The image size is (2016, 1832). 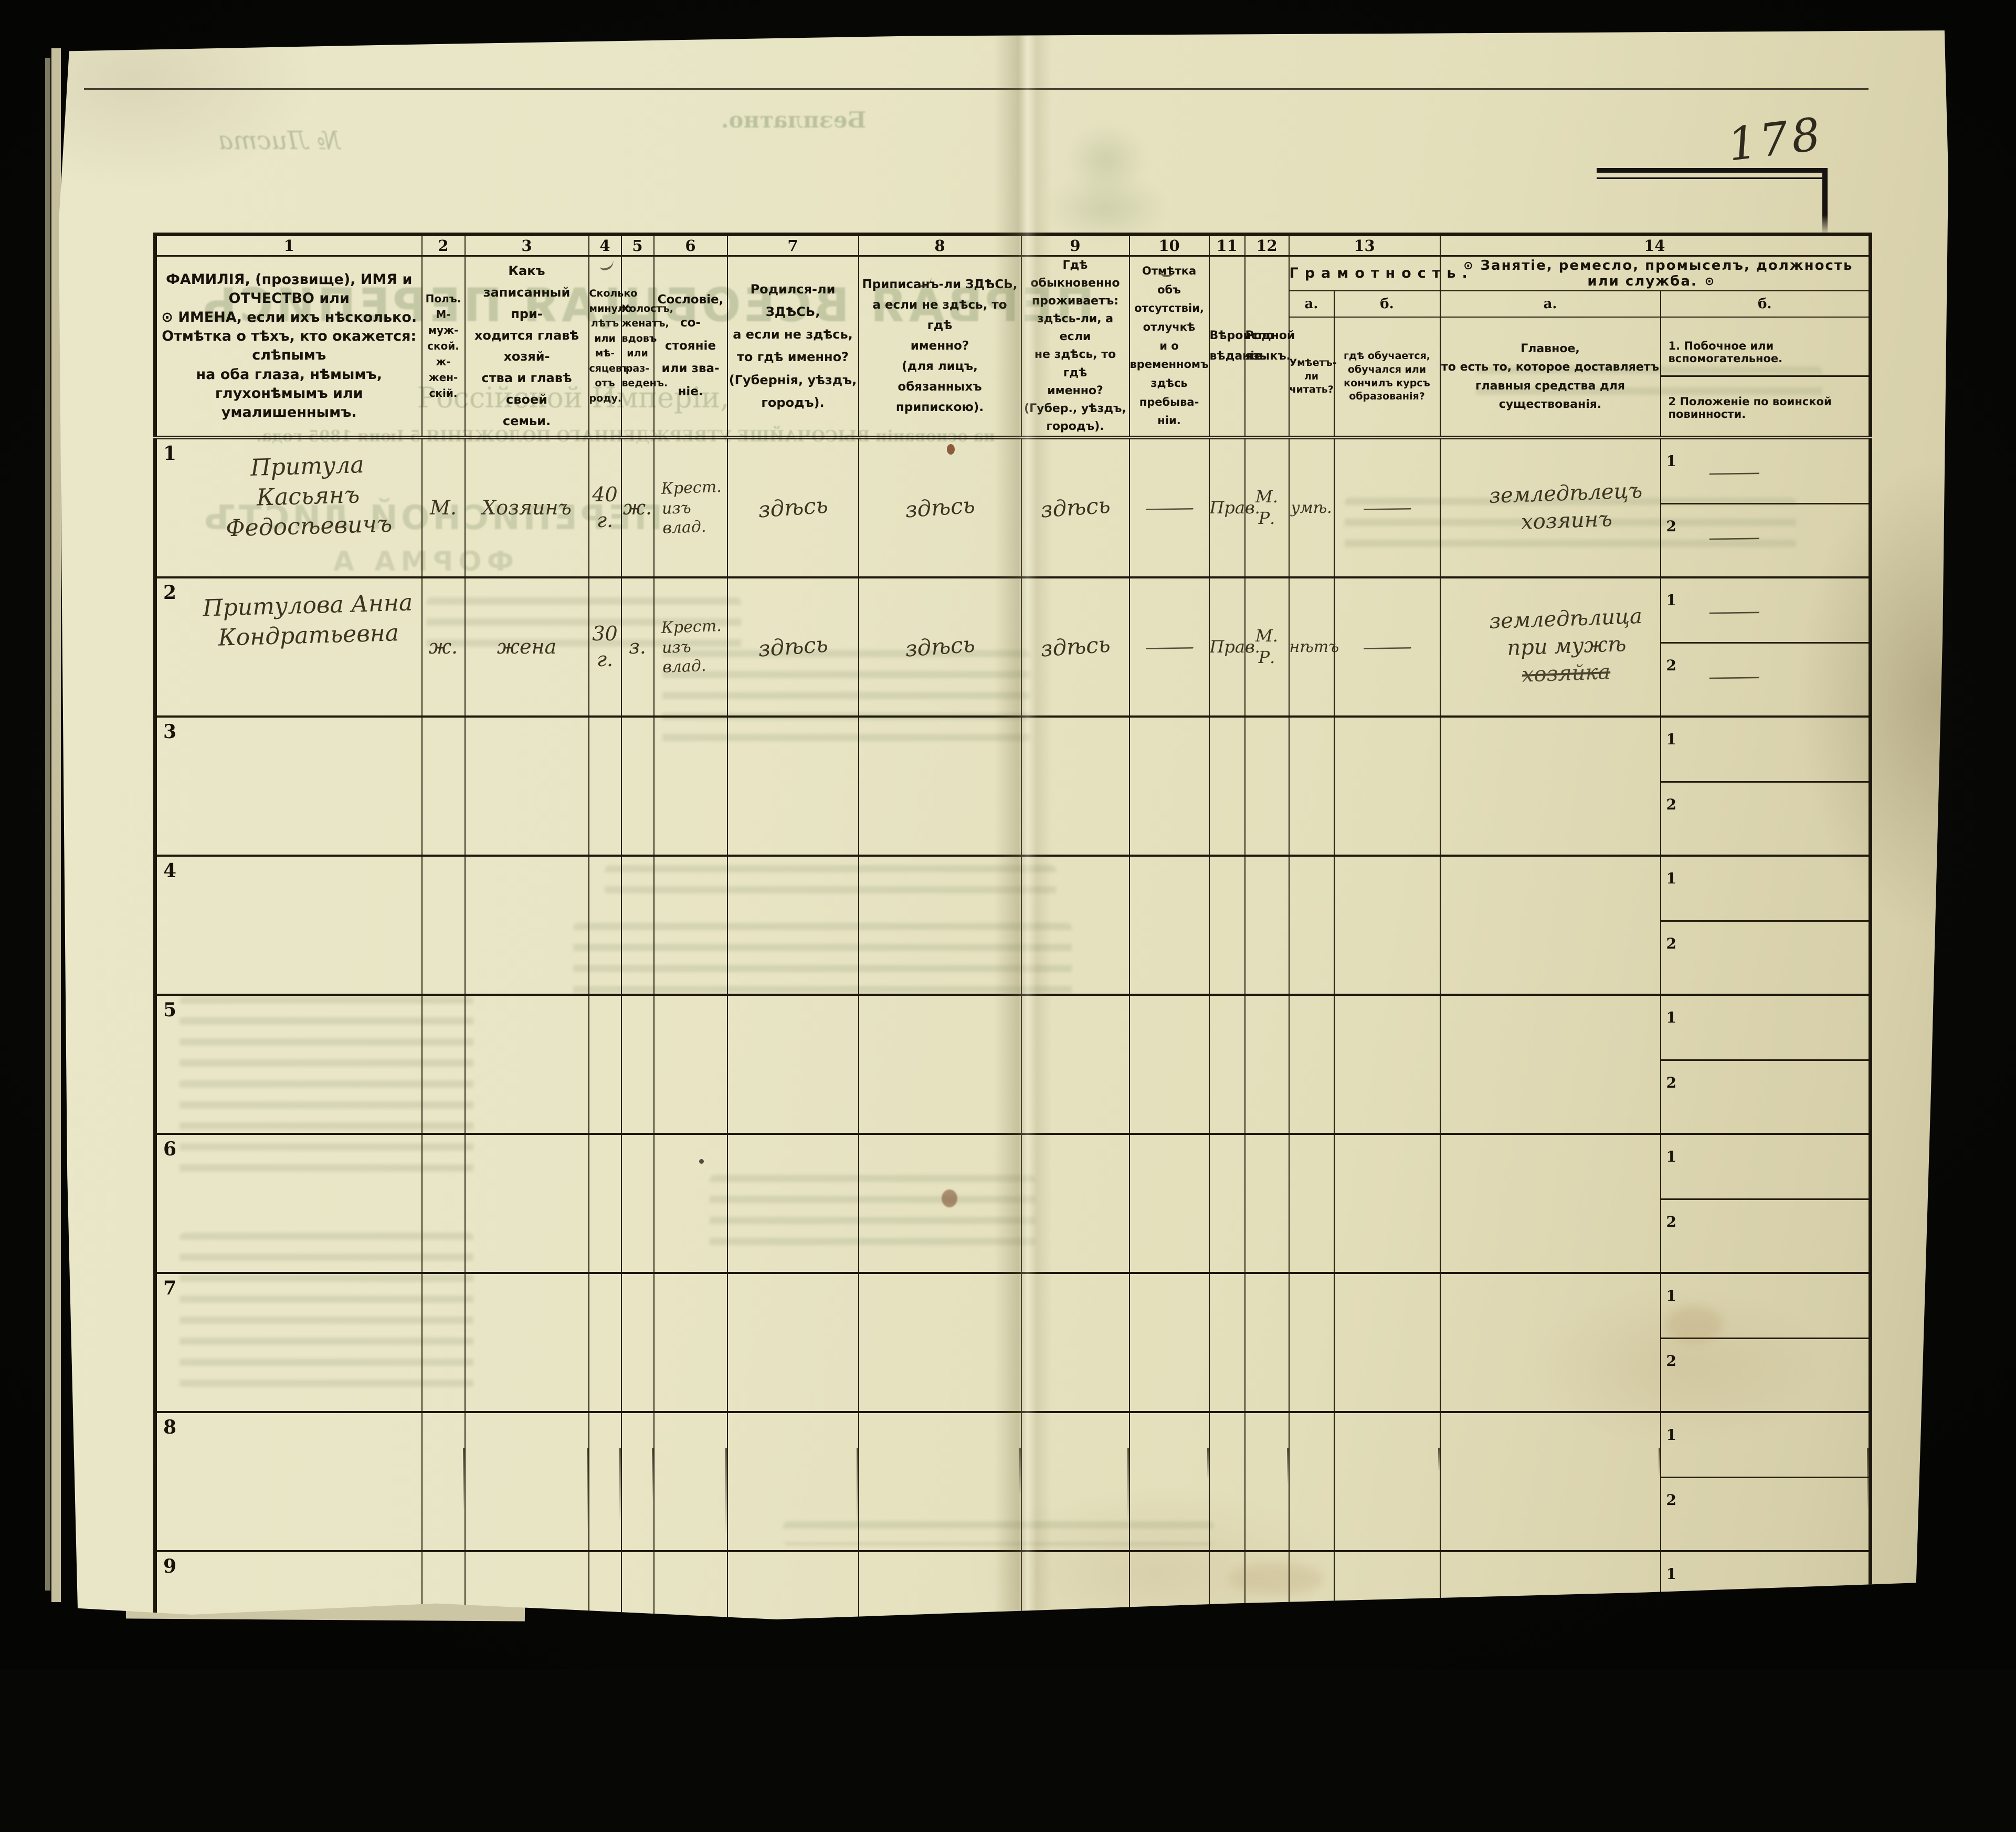 What do you see at coordinates (443, 646) in the screenshot?
I see `hw-sex: ж.` at bounding box center [443, 646].